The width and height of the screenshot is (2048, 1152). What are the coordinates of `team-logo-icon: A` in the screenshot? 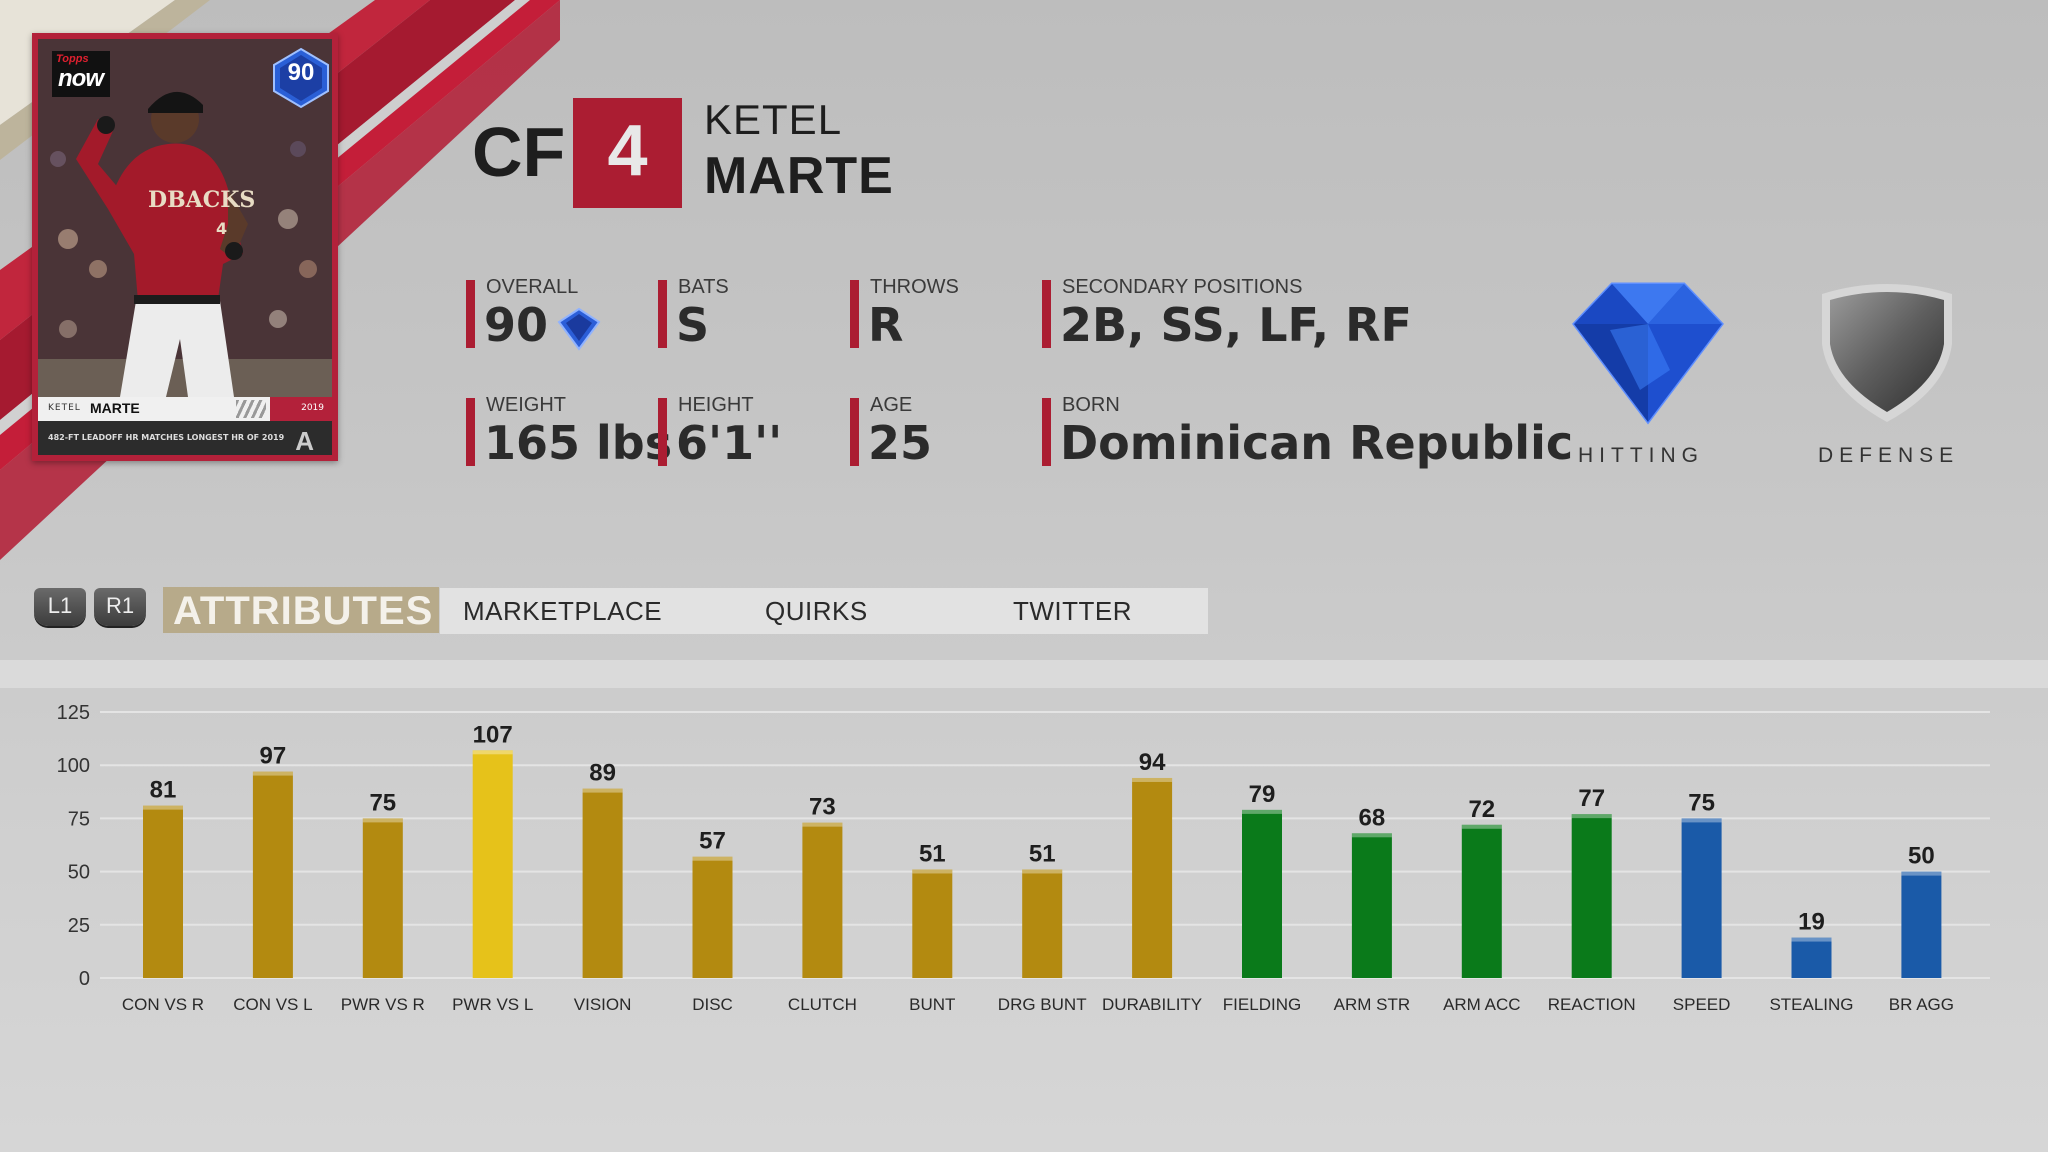 It's located at (304, 440).